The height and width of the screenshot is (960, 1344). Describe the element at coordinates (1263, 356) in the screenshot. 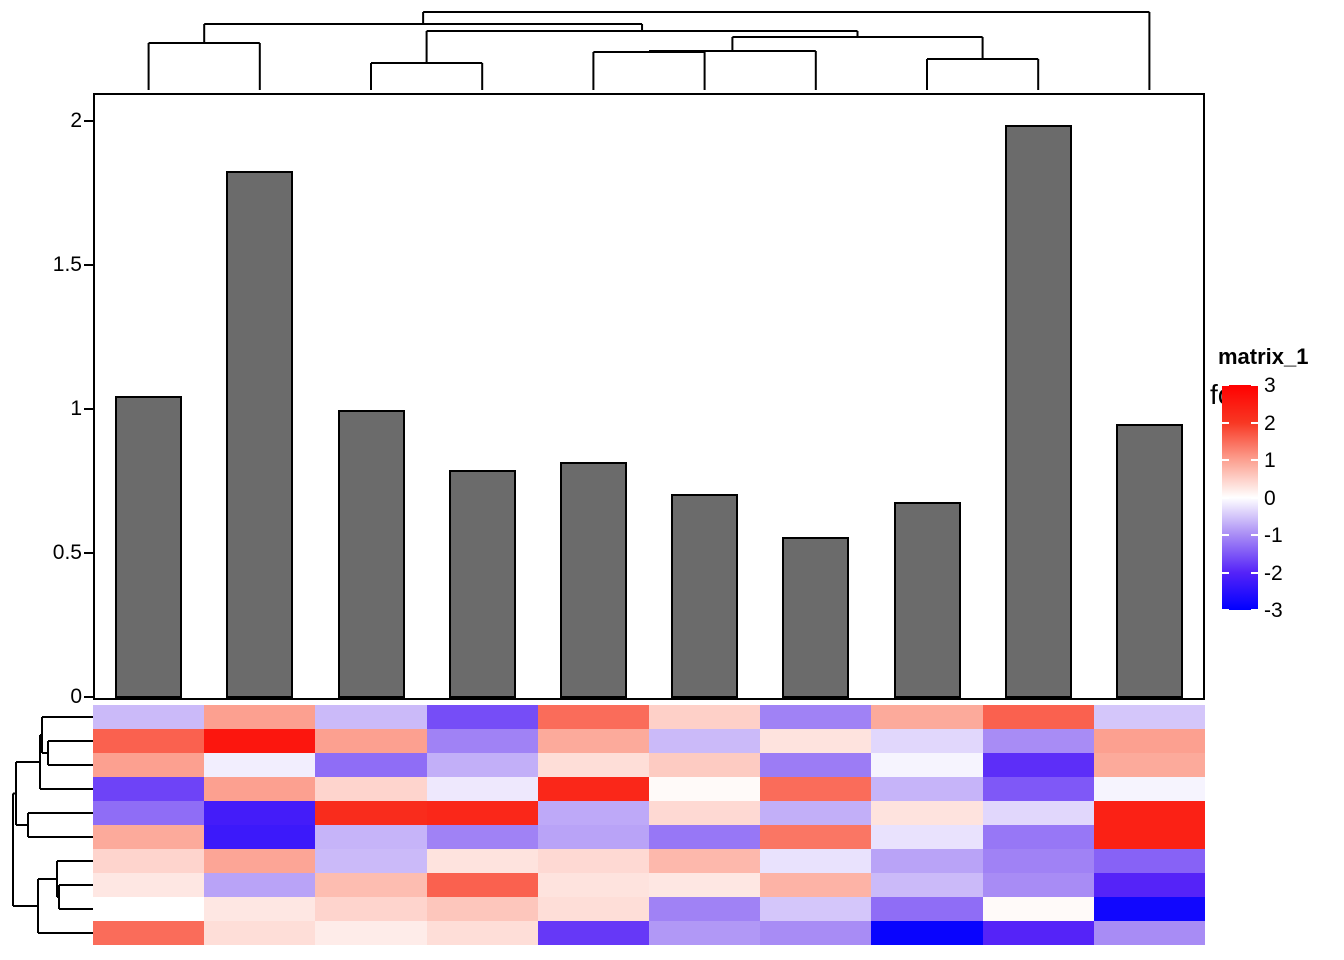

I see `legend-title: matrix_1` at that location.